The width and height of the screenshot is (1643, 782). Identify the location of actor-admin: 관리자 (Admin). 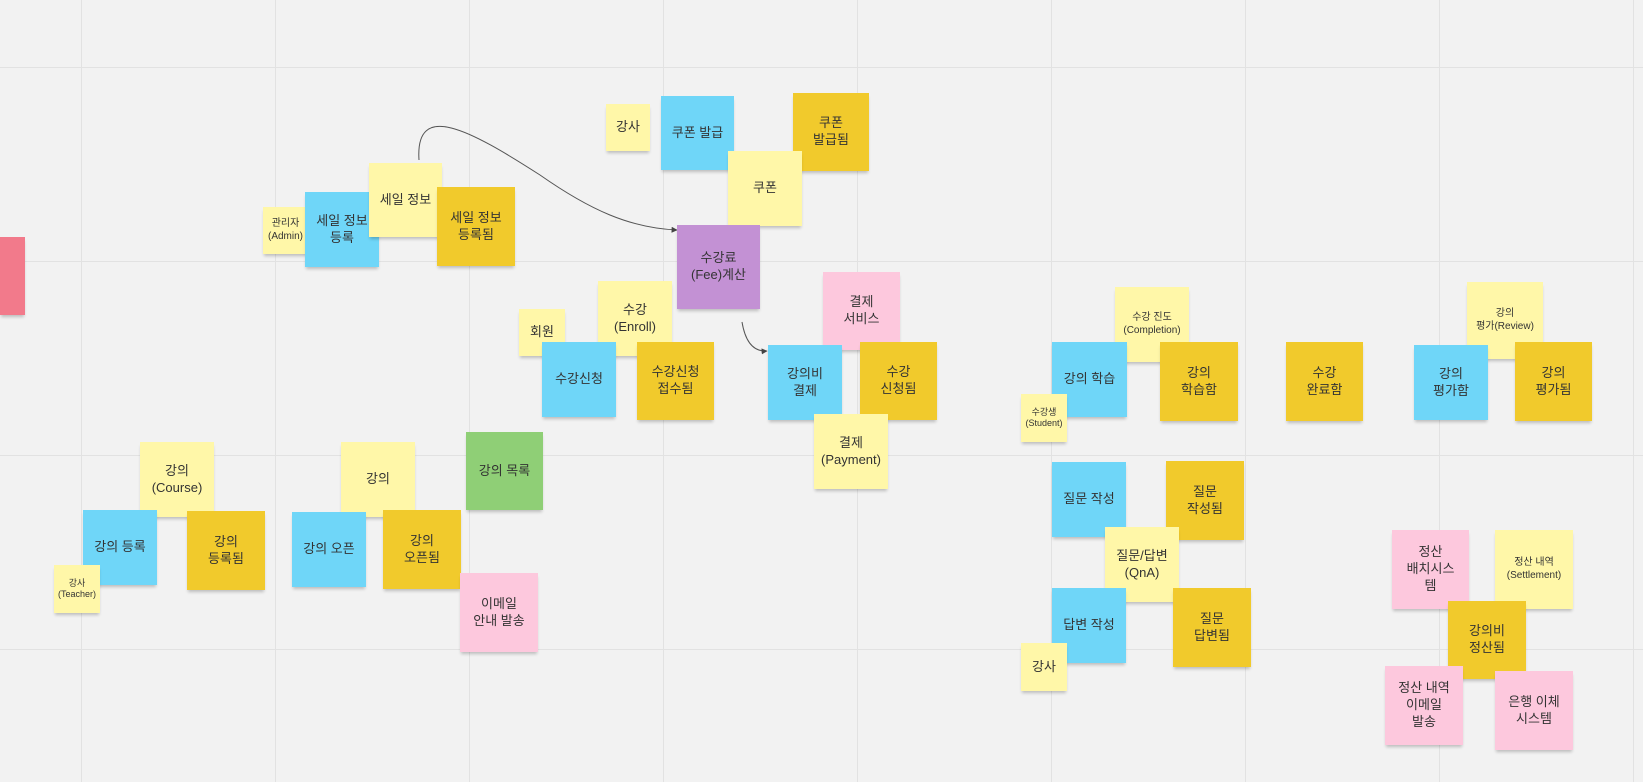
(285, 230).